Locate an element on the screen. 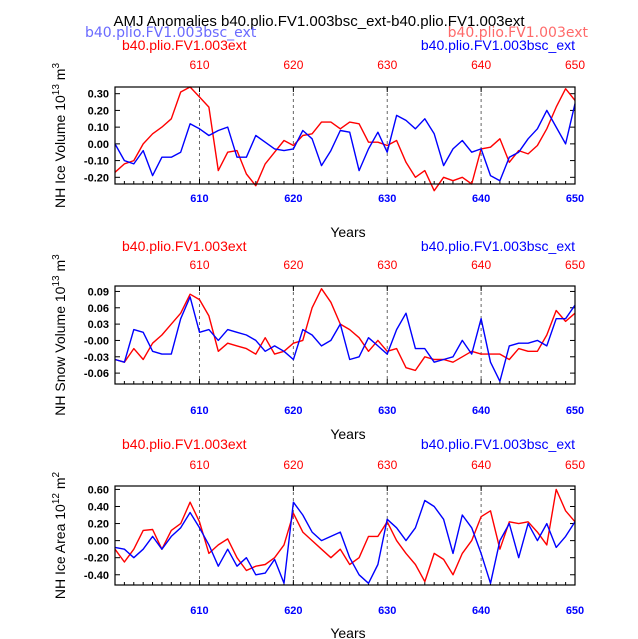 Image resolution: width=638 pixels, height=639 pixels. y-tick-label: 0.03 is located at coordinates (98, 325).